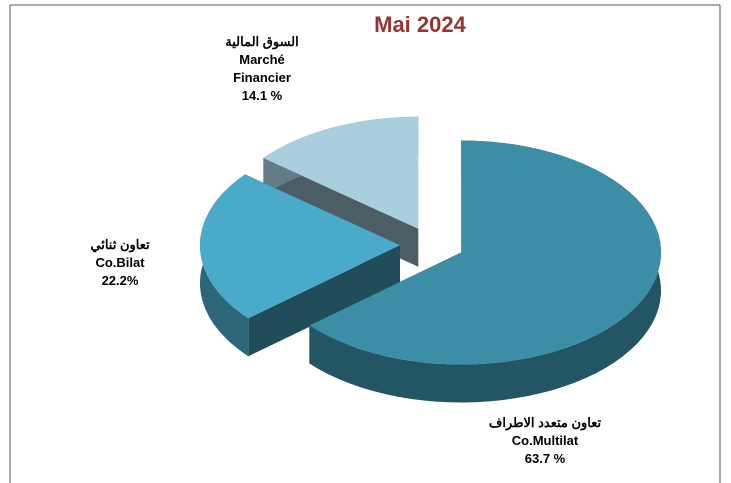 The width and height of the screenshot is (731, 483). I want to click on category-label: Marché Financier, so click(262, 68).